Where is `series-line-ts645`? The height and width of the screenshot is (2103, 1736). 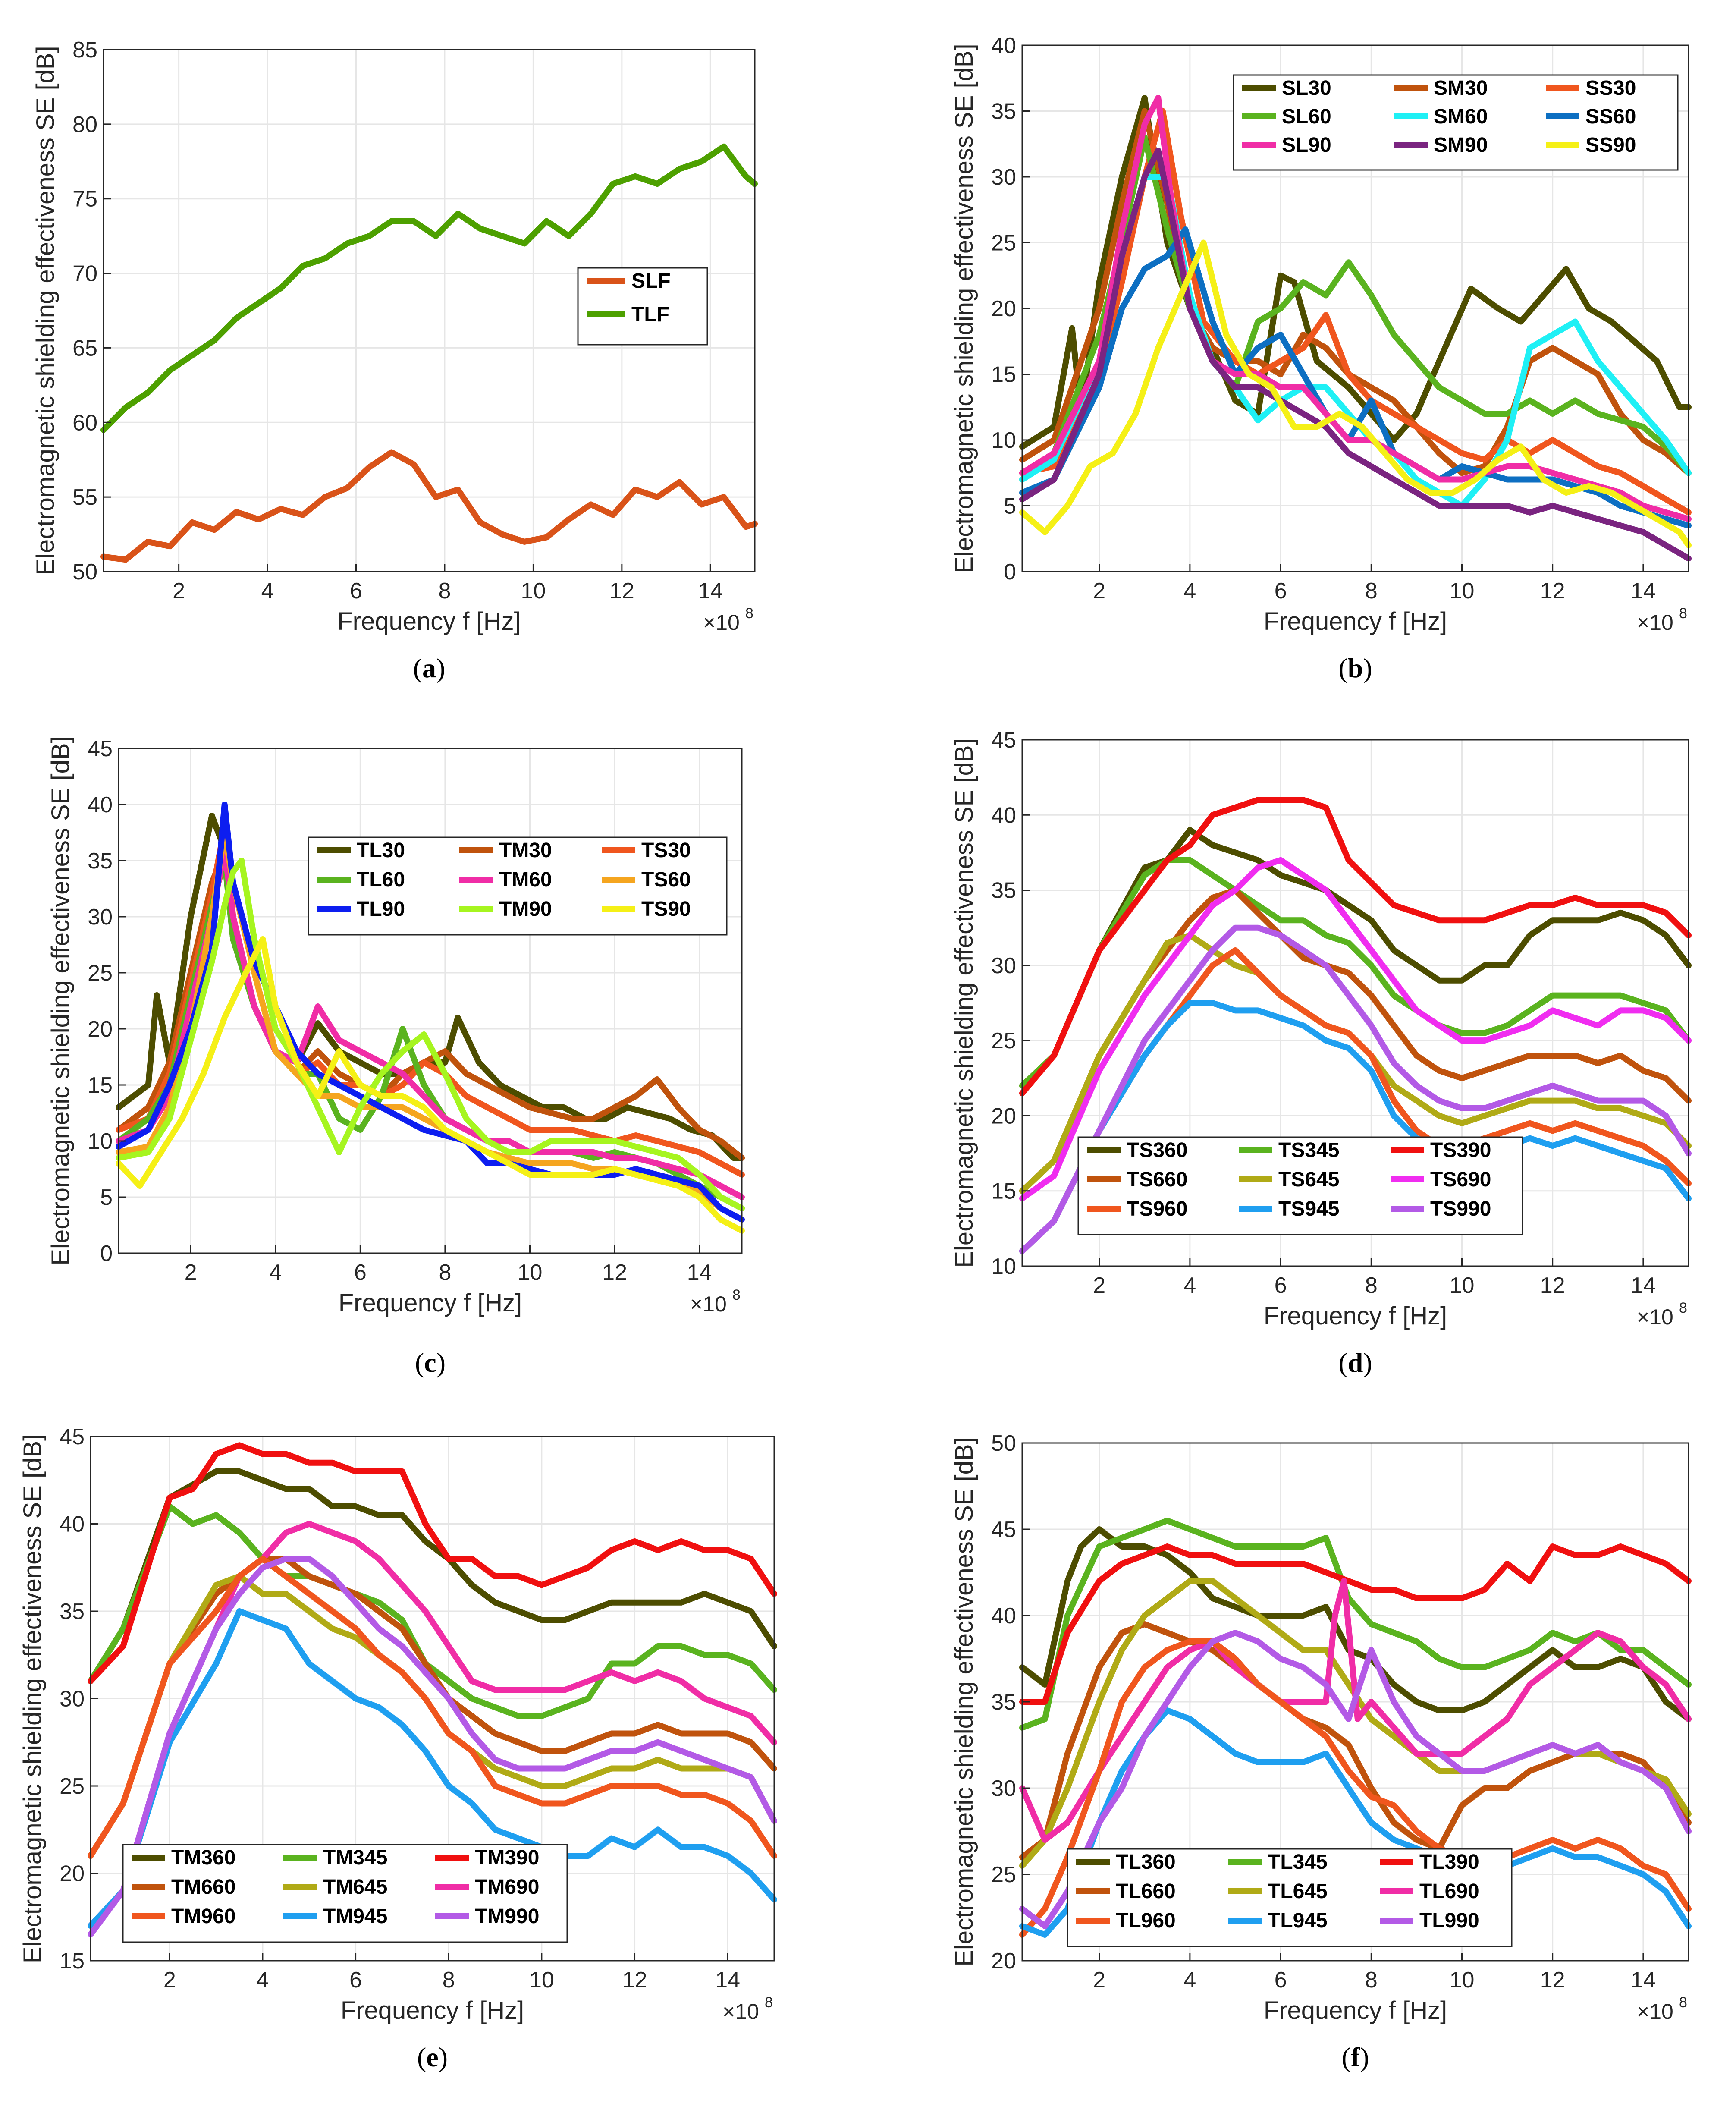
series-line-ts645 is located at coordinates (1355, 1063).